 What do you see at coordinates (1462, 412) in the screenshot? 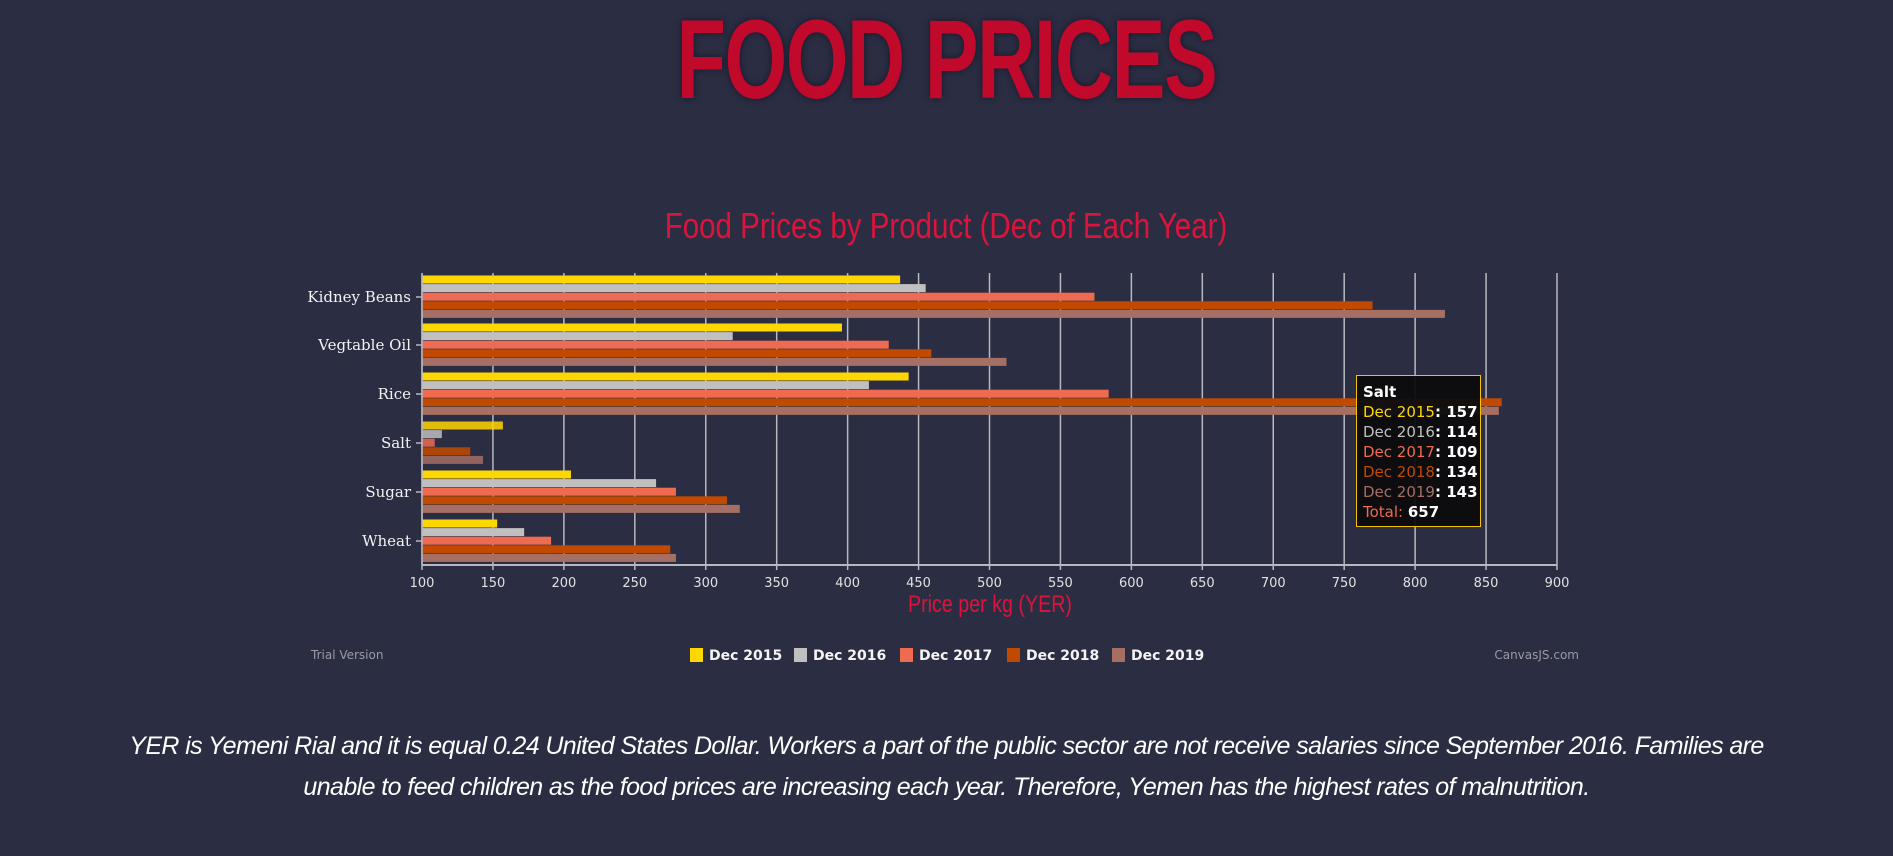
I see `tooltip-row-value: 157` at bounding box center [1462, 412].